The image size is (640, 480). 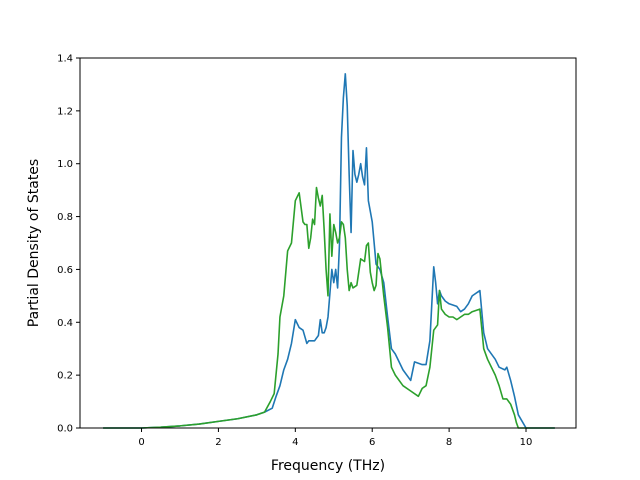 I want to click on y-tick-label: 1.0, so click(x=65, y=164).